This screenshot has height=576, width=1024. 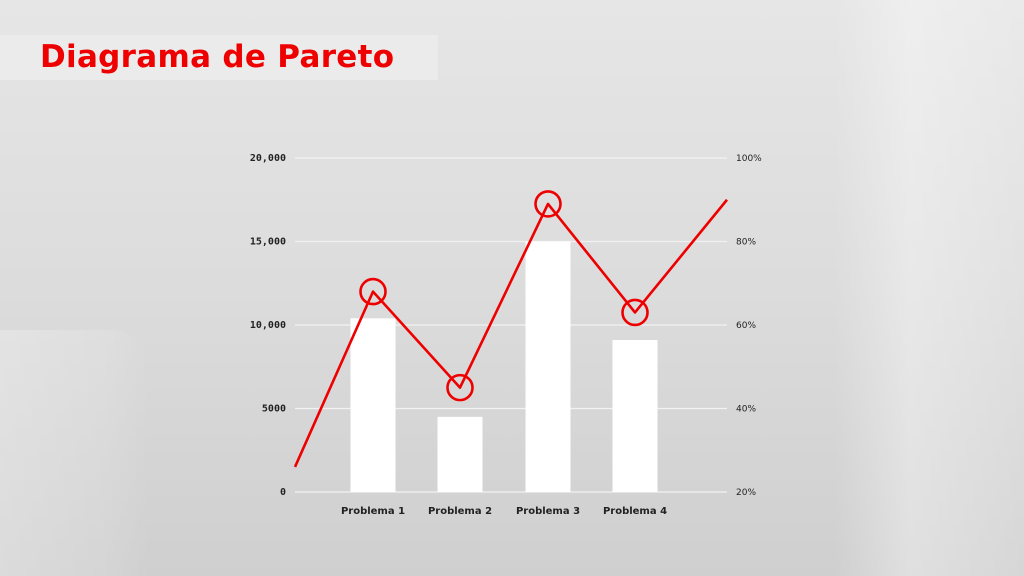 I want to click on right-tick-label-3: 80%, so click(x=746, y=243).